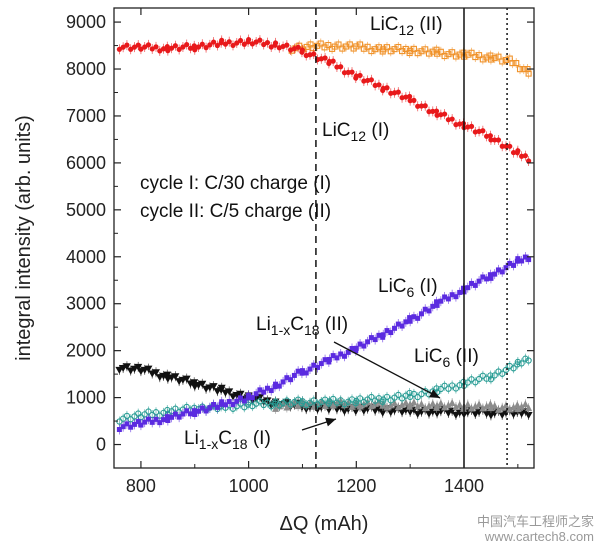 Image resolution: width=600 pixels, height=548 pixels. Describe the element at coordinates (464, 356) in the screenshot. I see `label-tail: (II)` at that location.